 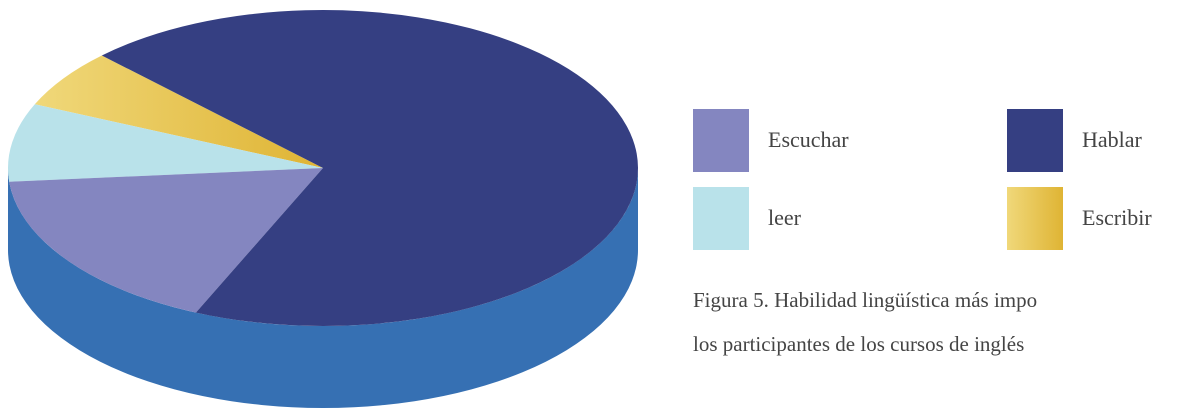 What do you see at coordinates (1117, 217) in the screenshot?
I see `legend-label: Escribir` at bounding box center [1117, 217].